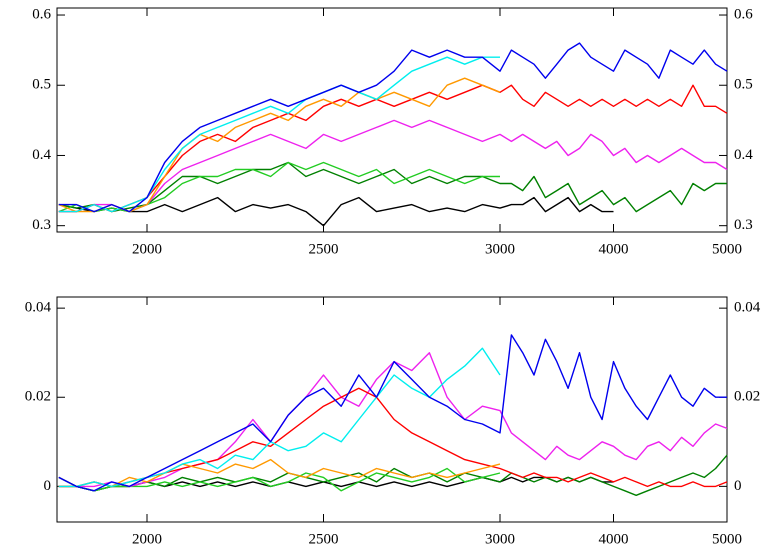 Image resolution: width=783 pixels, height=556 pixels. What do you see at coordinates (743, 85) in the screenshot?
I see `y2-tick-label: 0.5` at bounding box center [743, 85].